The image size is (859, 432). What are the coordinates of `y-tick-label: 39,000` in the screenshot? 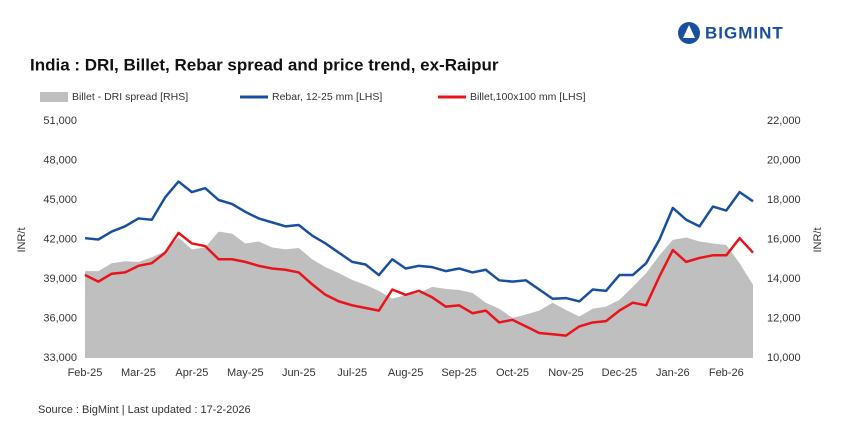 It's located at (60, 279).